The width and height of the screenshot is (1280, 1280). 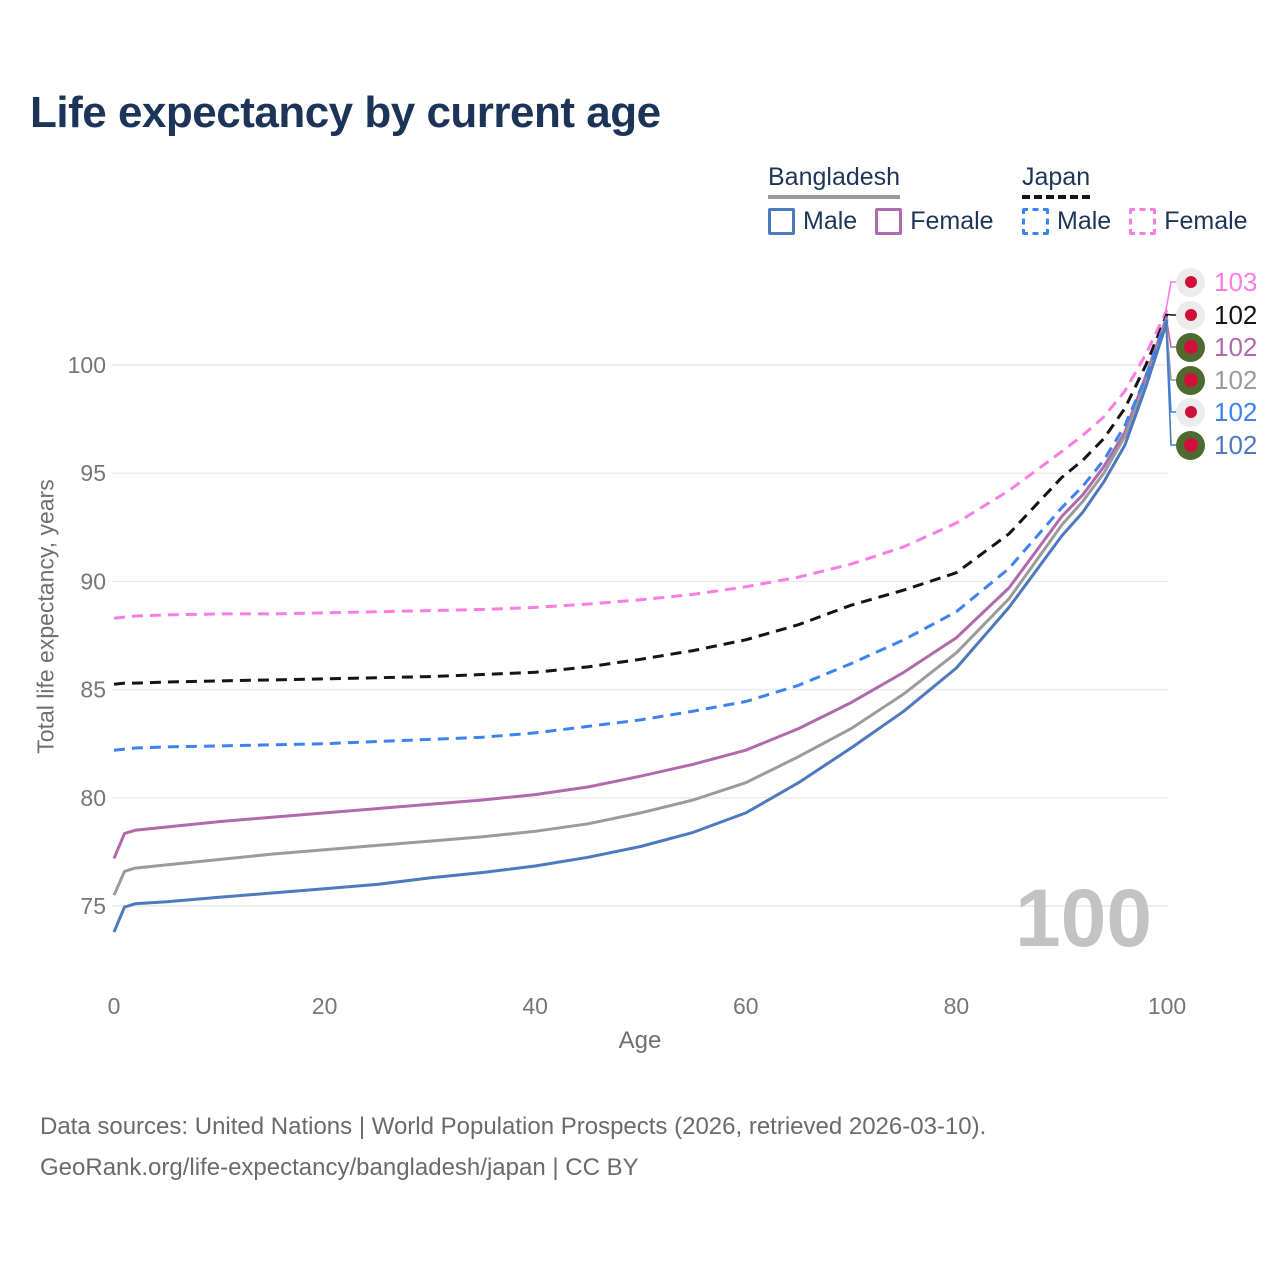 I want to click on x-tick-label-40: 40, so click(x=535, y=1006).